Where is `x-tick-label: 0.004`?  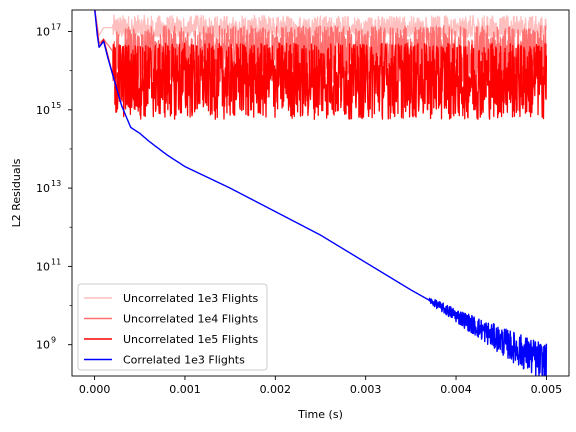
x-tick-label: 0.004 is located at coordinates (456, 389).